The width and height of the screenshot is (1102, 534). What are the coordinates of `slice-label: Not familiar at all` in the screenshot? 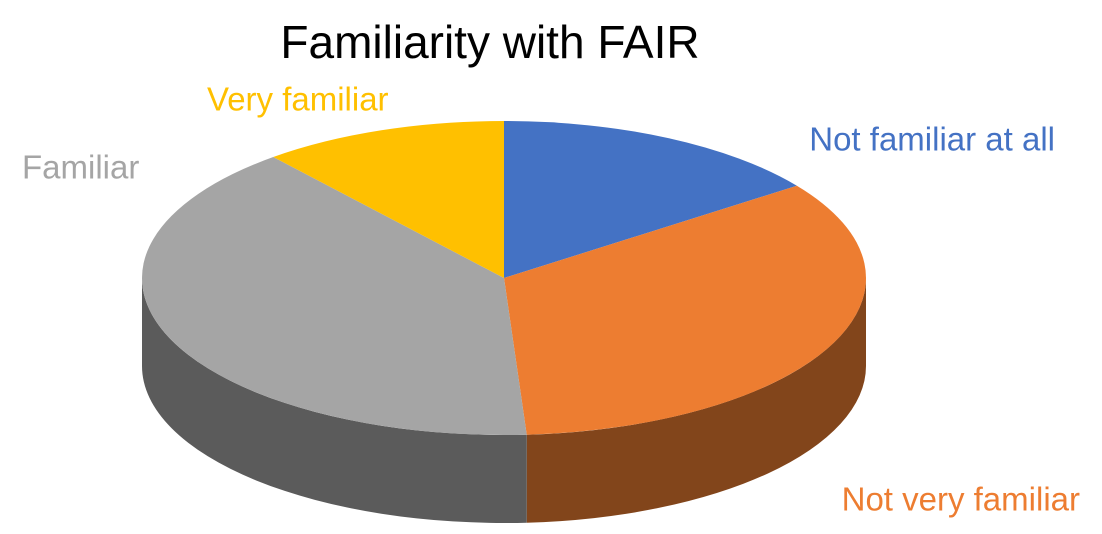 It's located at (932, 139).